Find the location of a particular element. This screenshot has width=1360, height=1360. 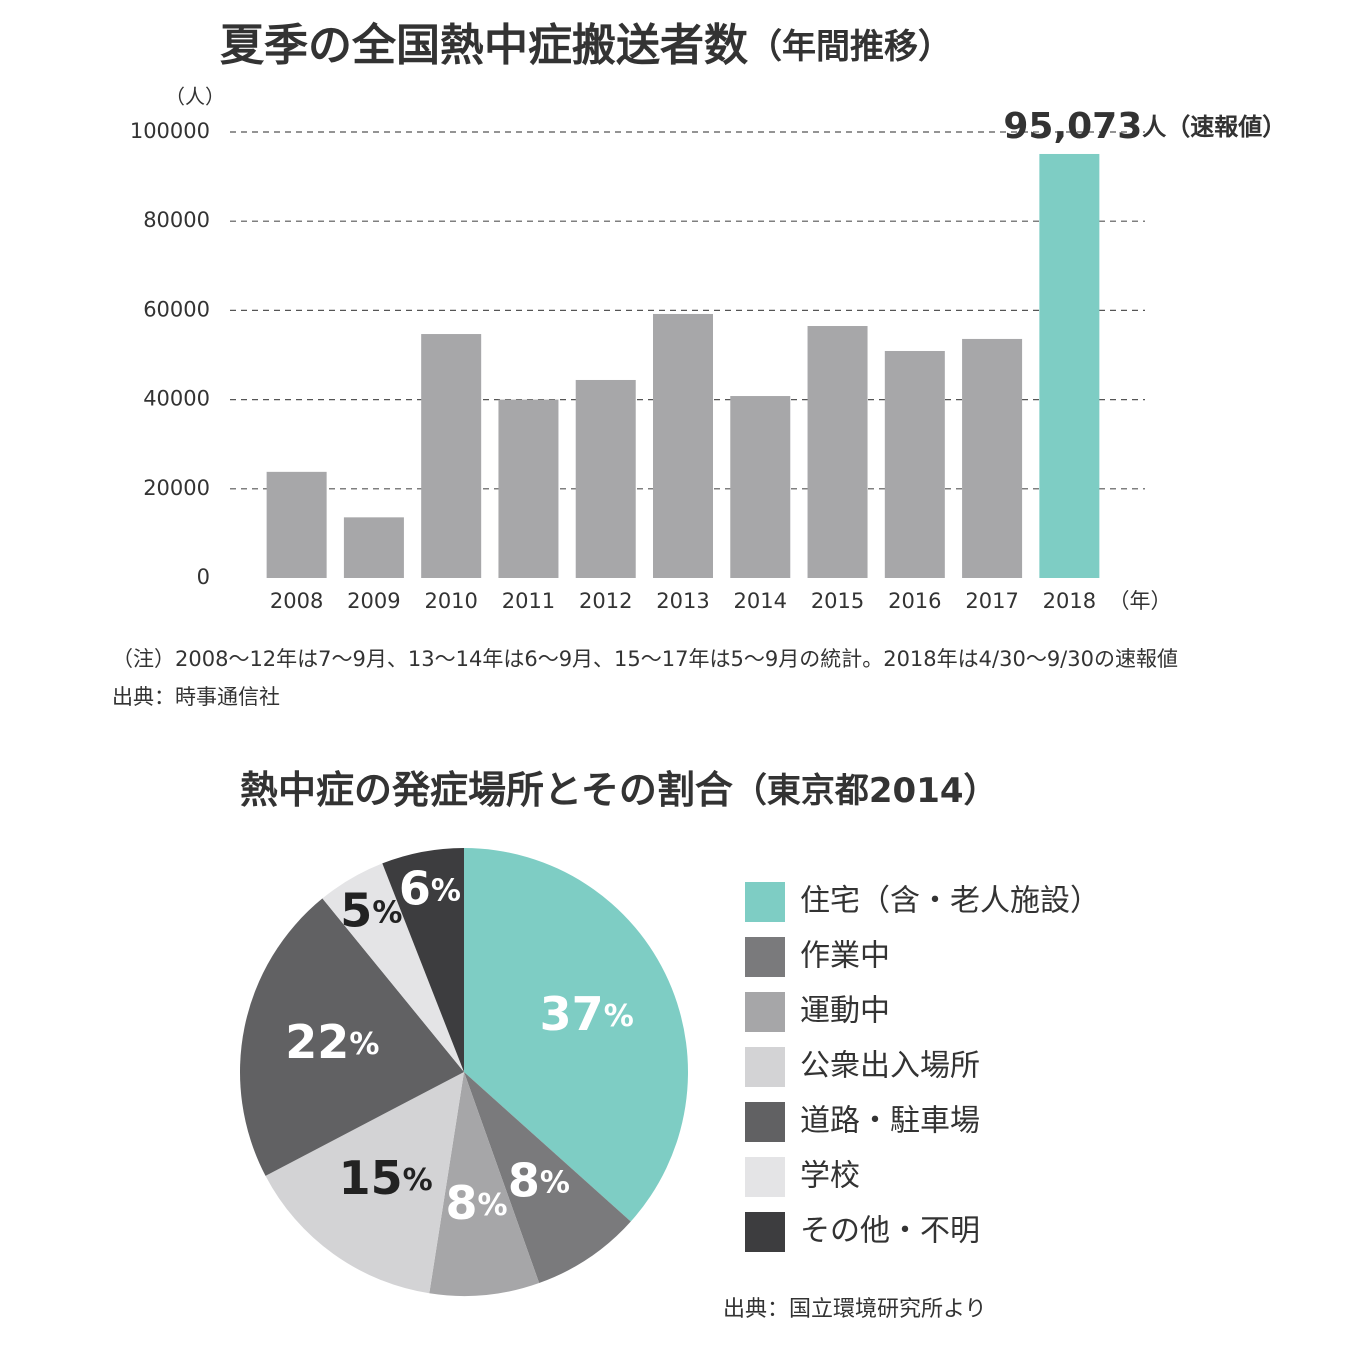

label-number: 6 is located at coordinates (415, 888).